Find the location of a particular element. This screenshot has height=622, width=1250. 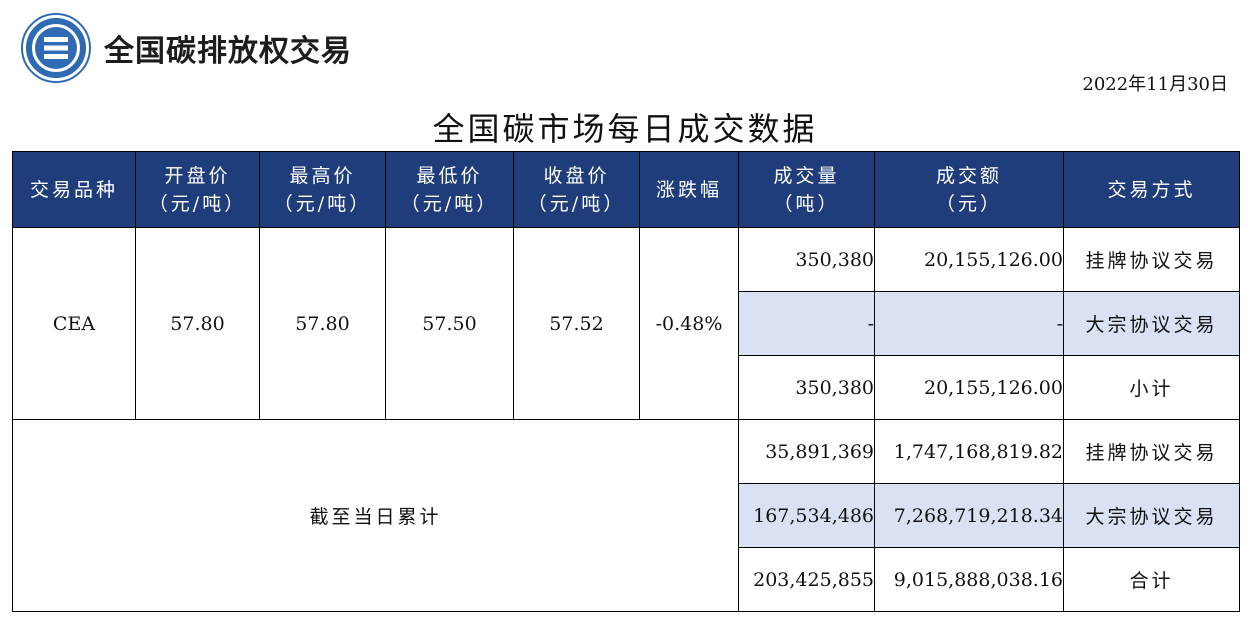

volume-cell: 35,891,369 is located at coordinates (806, 451).